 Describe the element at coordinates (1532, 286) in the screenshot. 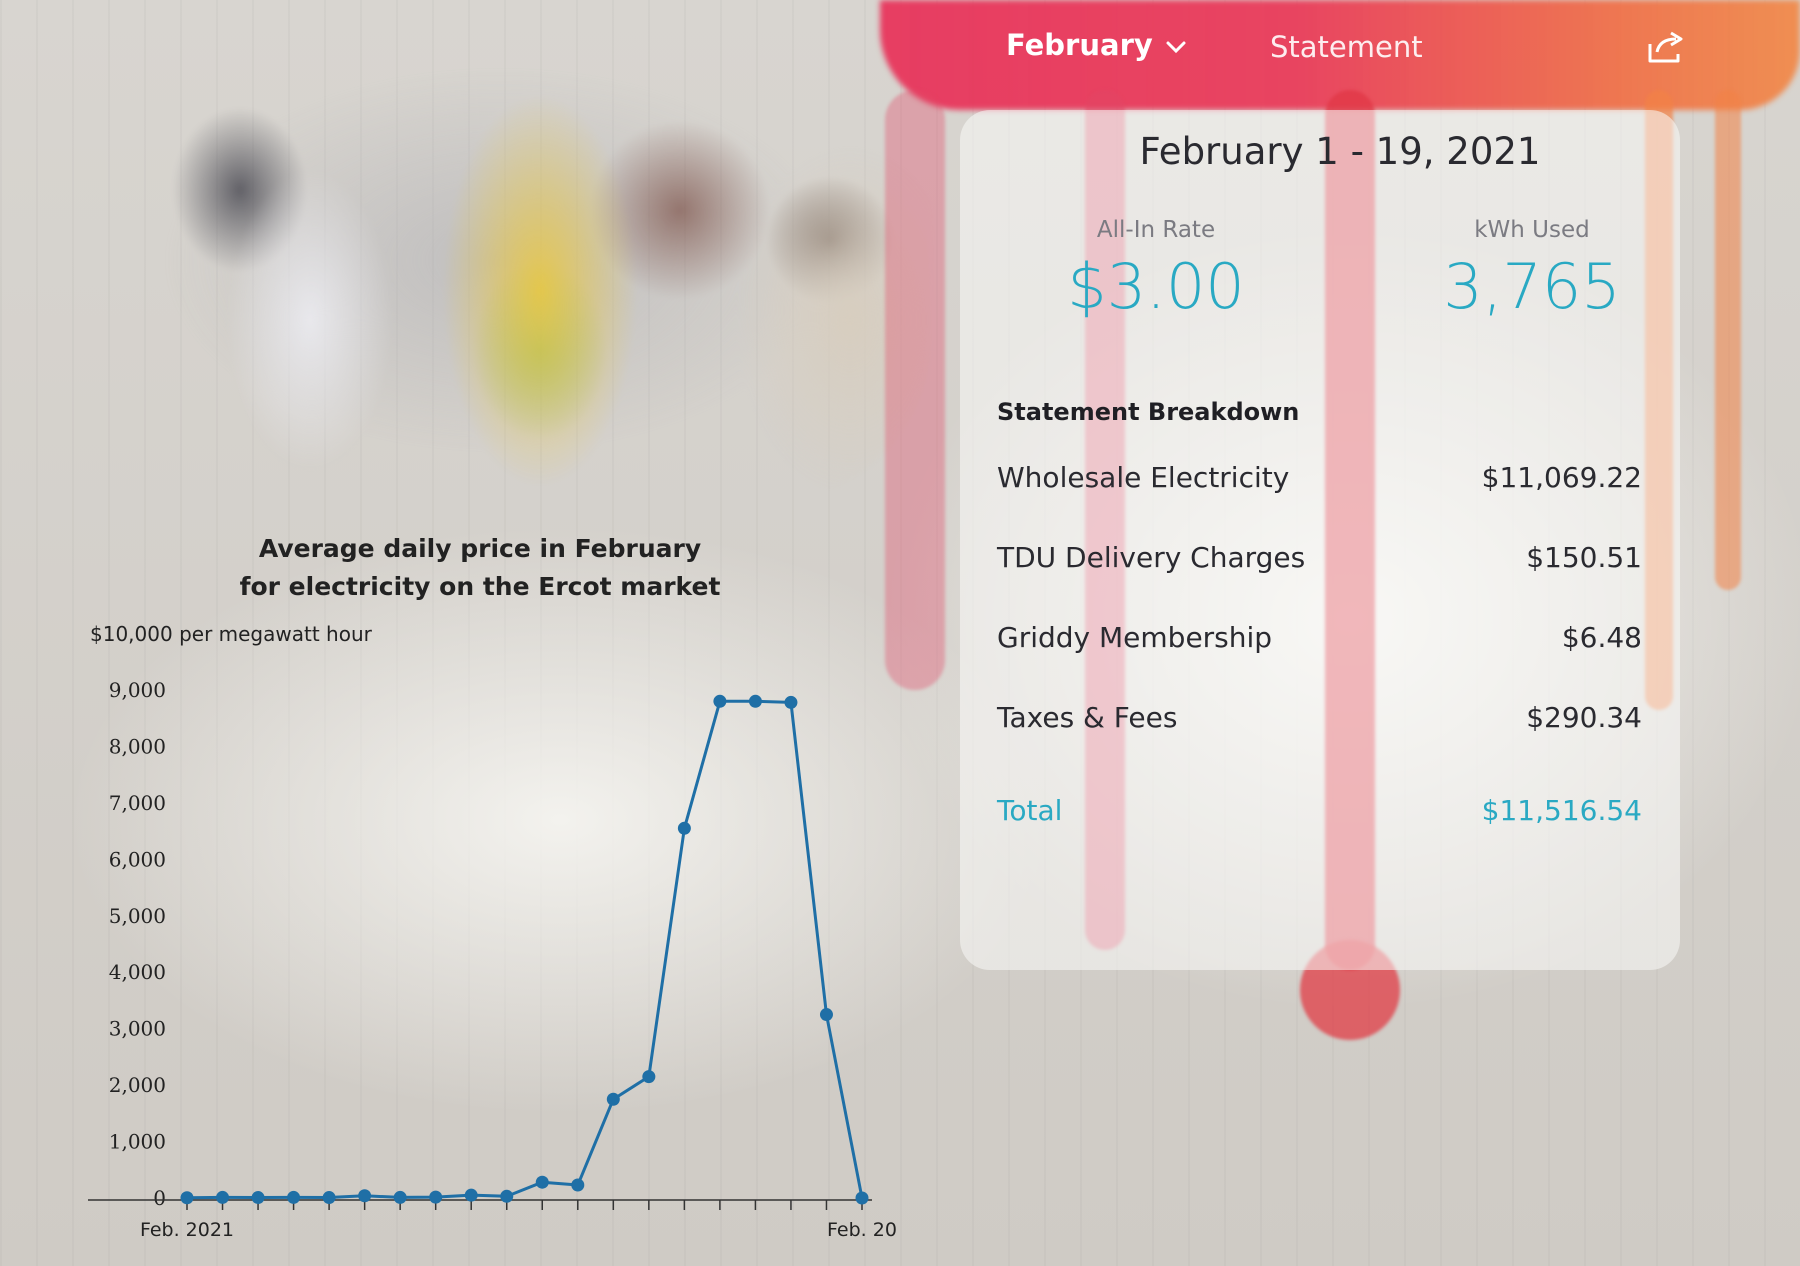

I see `kwh-used-value: 3,765` at that location.